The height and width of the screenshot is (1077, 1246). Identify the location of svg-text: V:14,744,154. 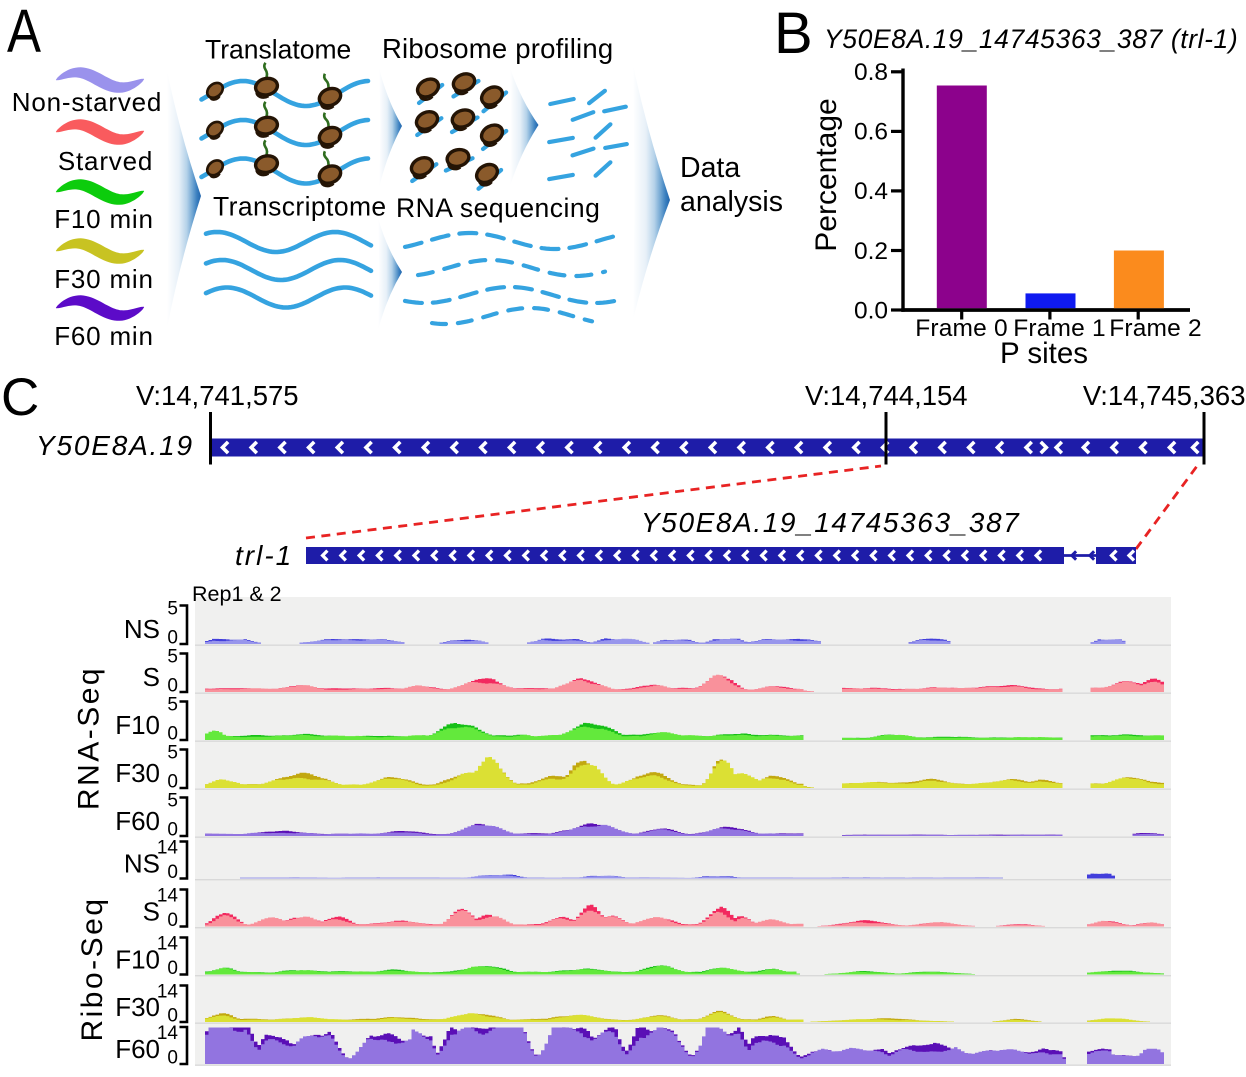
(886, 395).